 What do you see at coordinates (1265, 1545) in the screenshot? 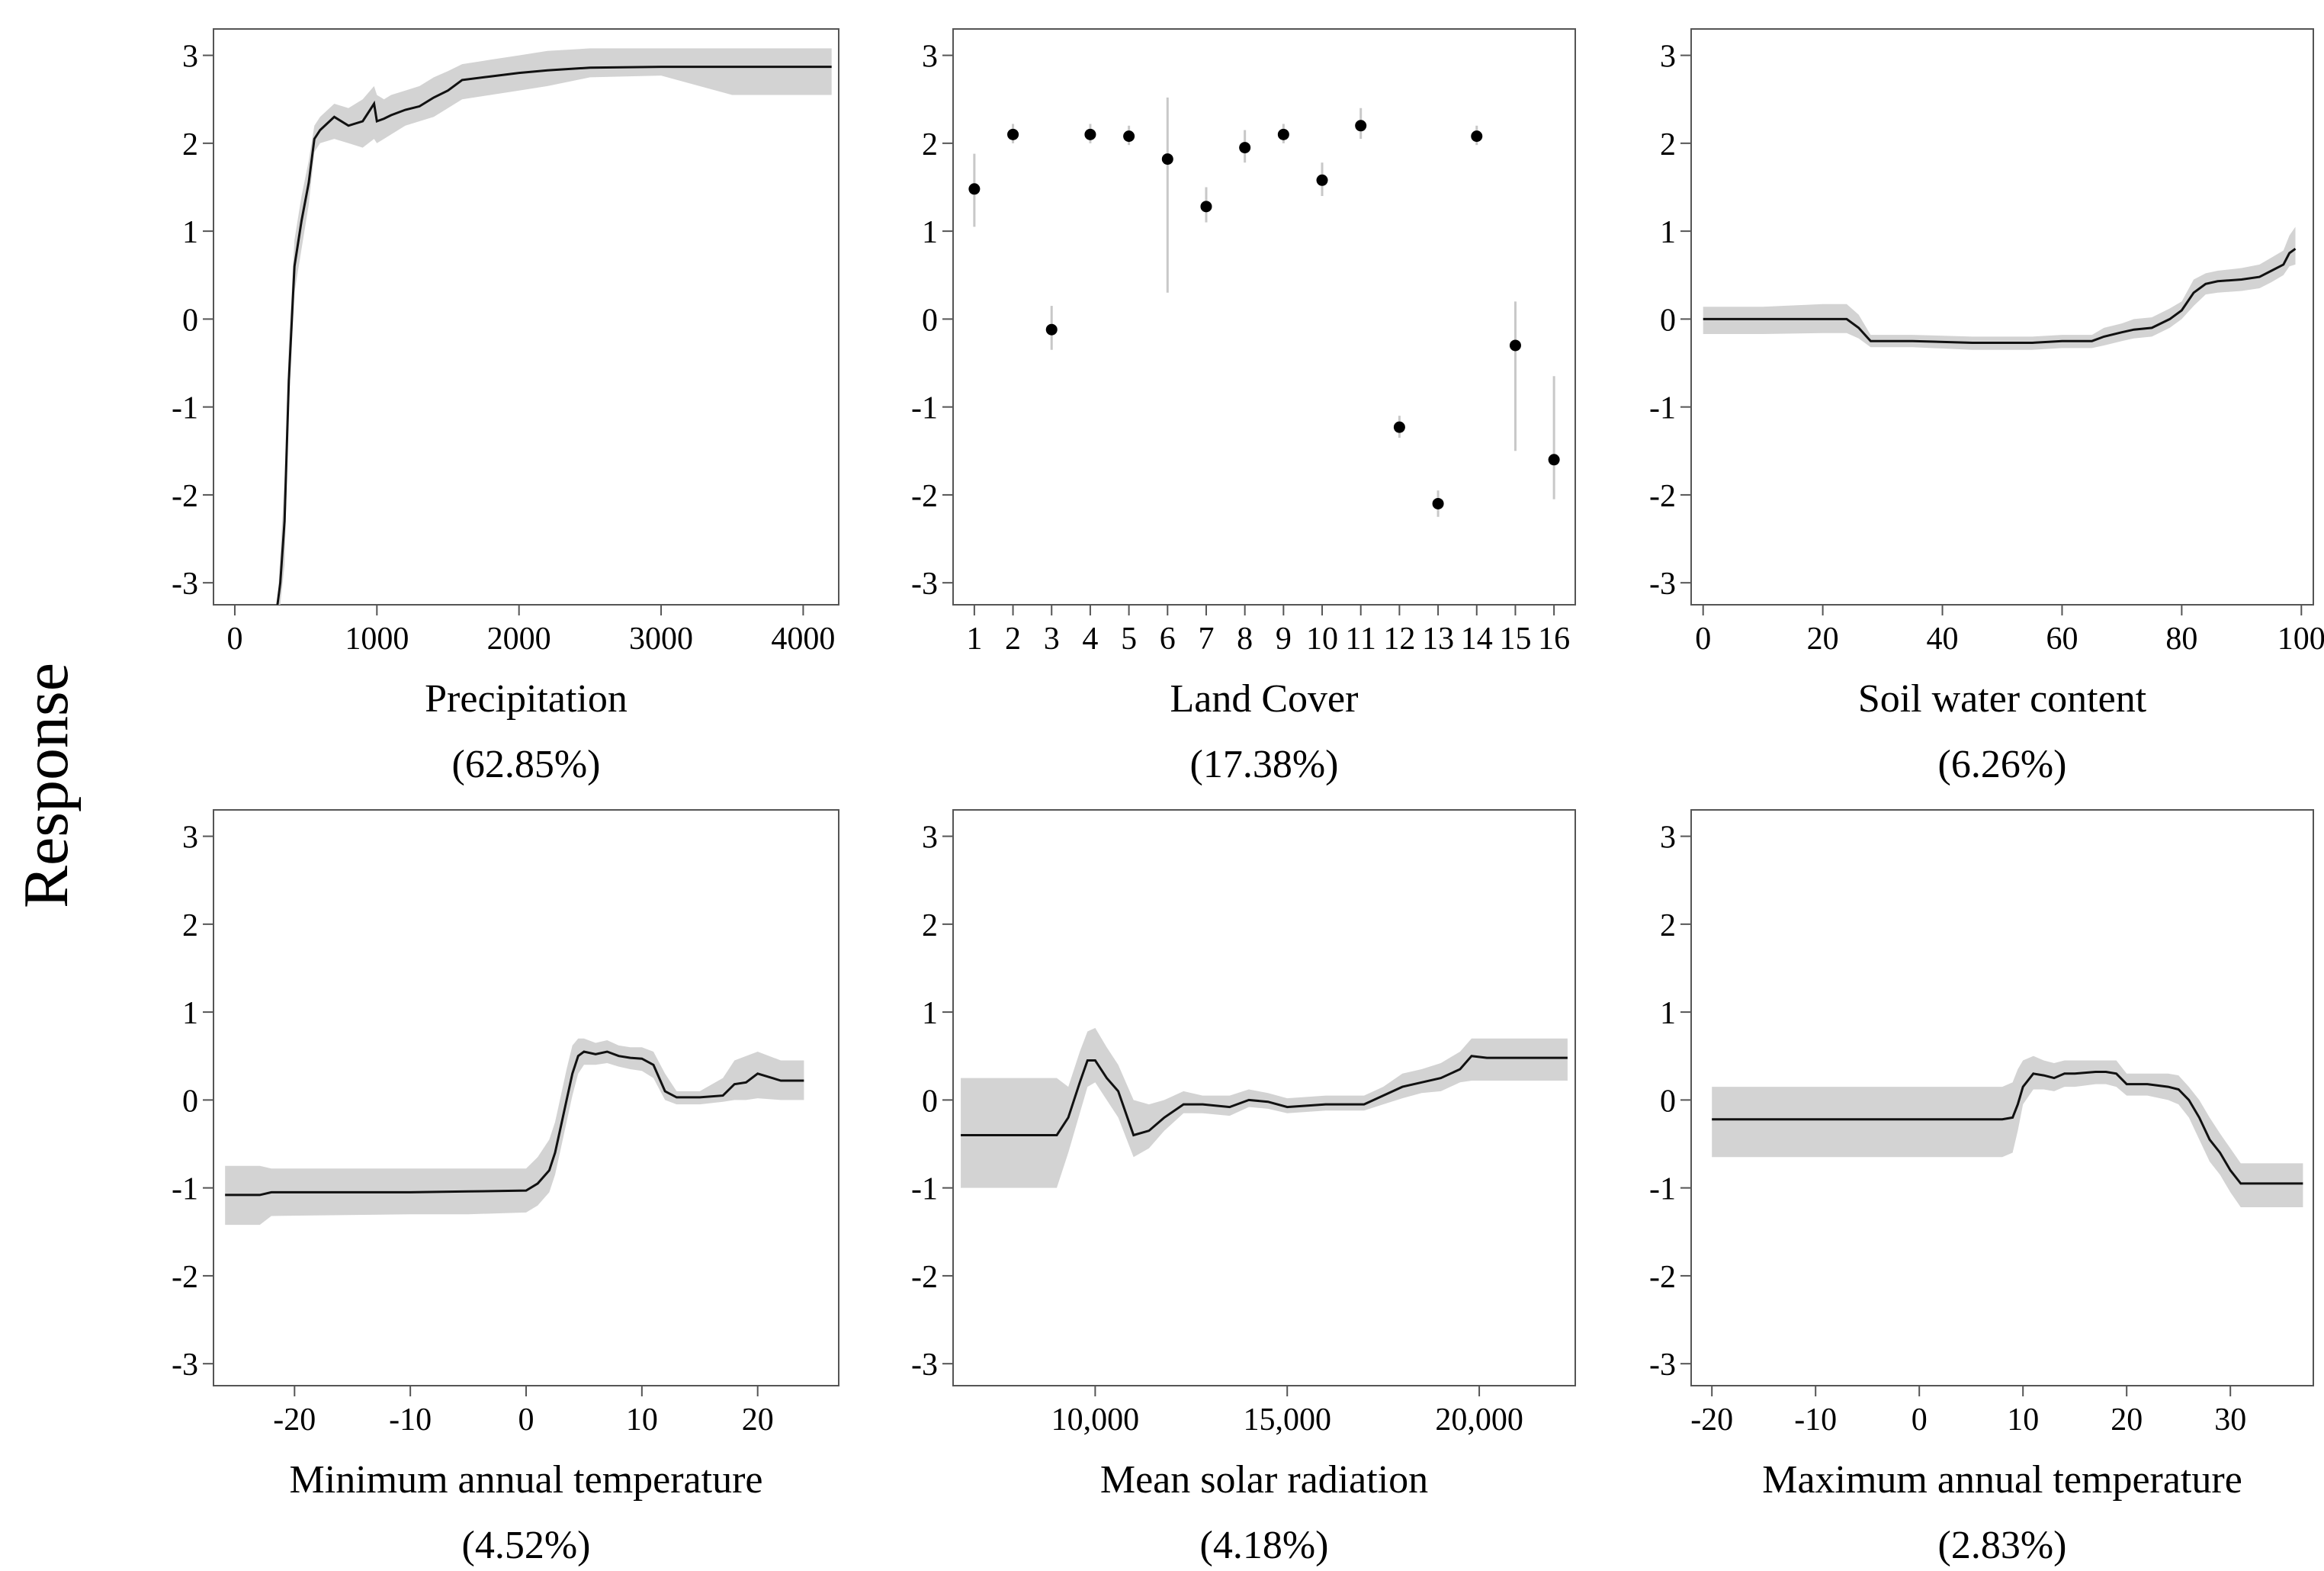
I see `importance-label: (4.18%)` at bounding box center [1265, 1545].